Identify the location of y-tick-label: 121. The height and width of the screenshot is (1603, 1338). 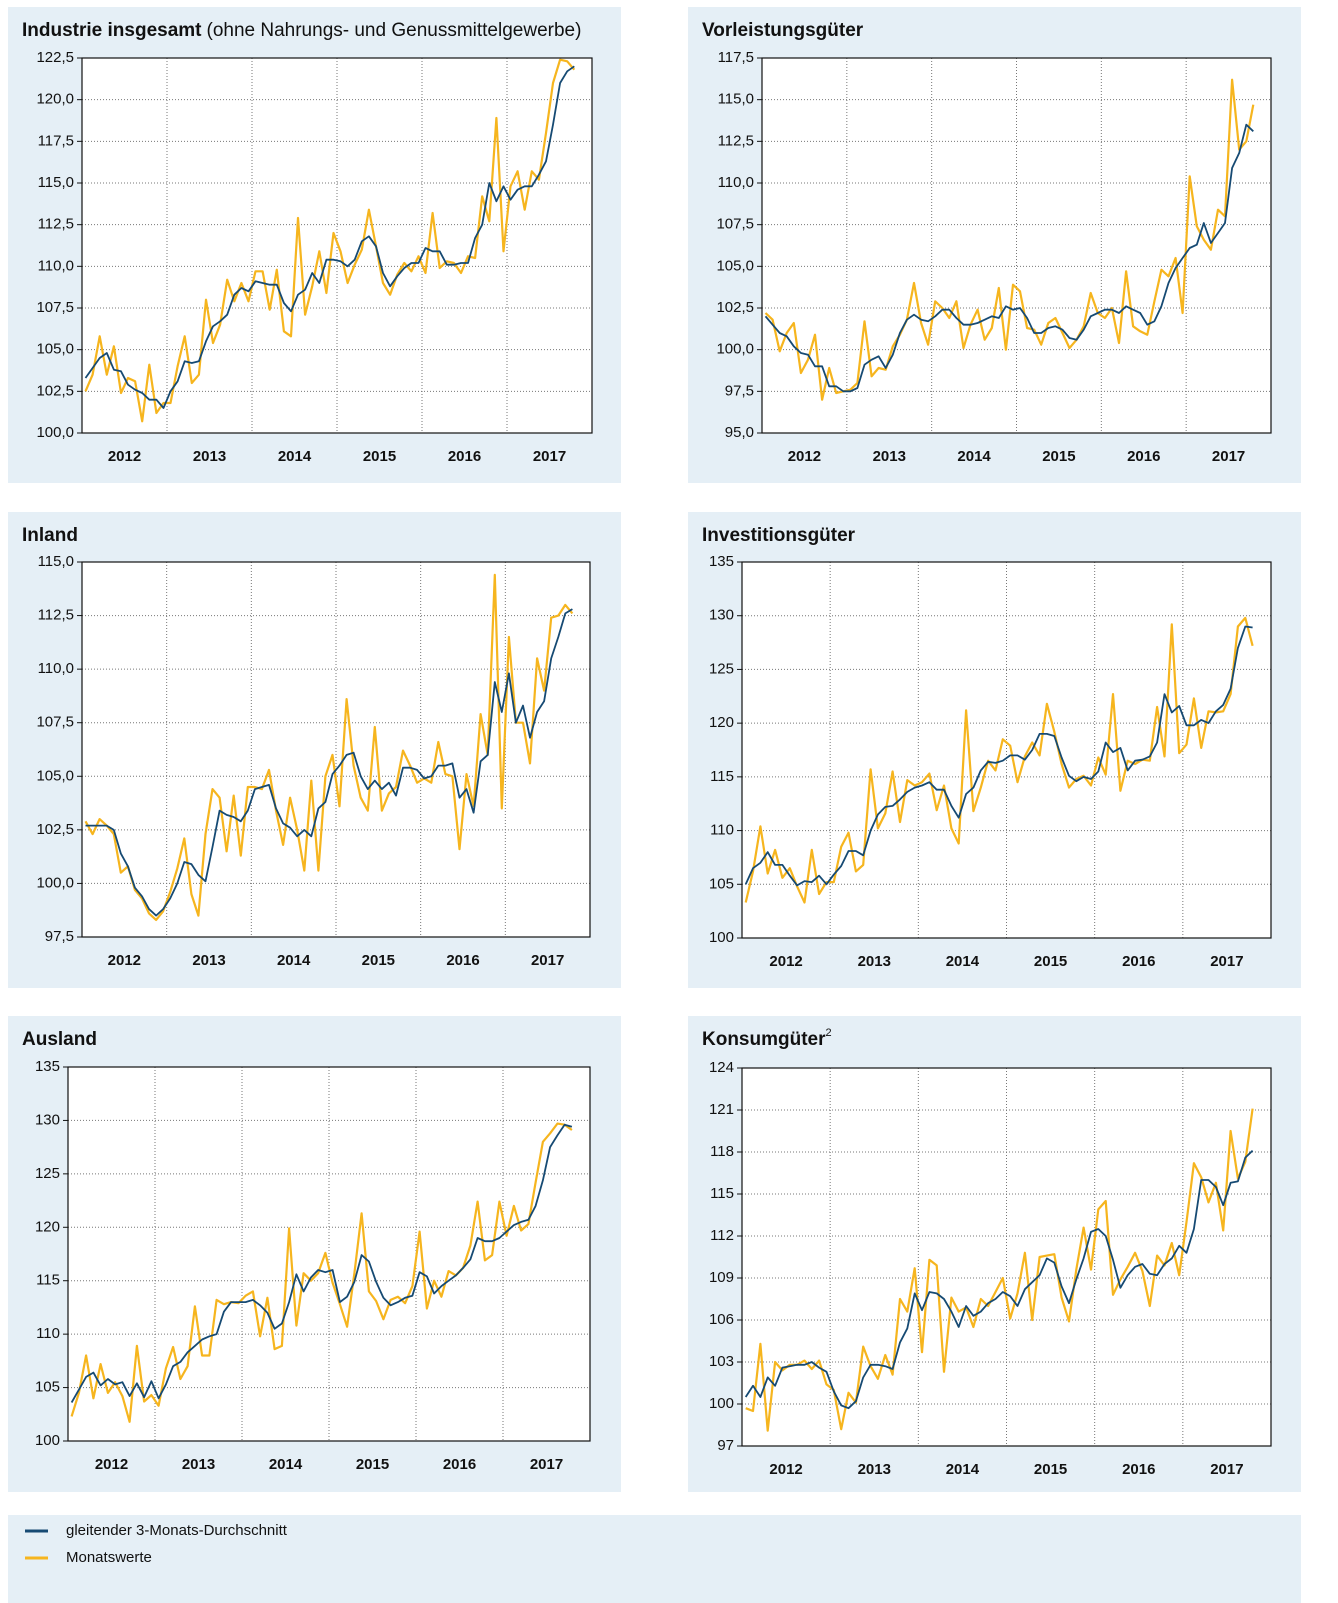
(721, 1109).